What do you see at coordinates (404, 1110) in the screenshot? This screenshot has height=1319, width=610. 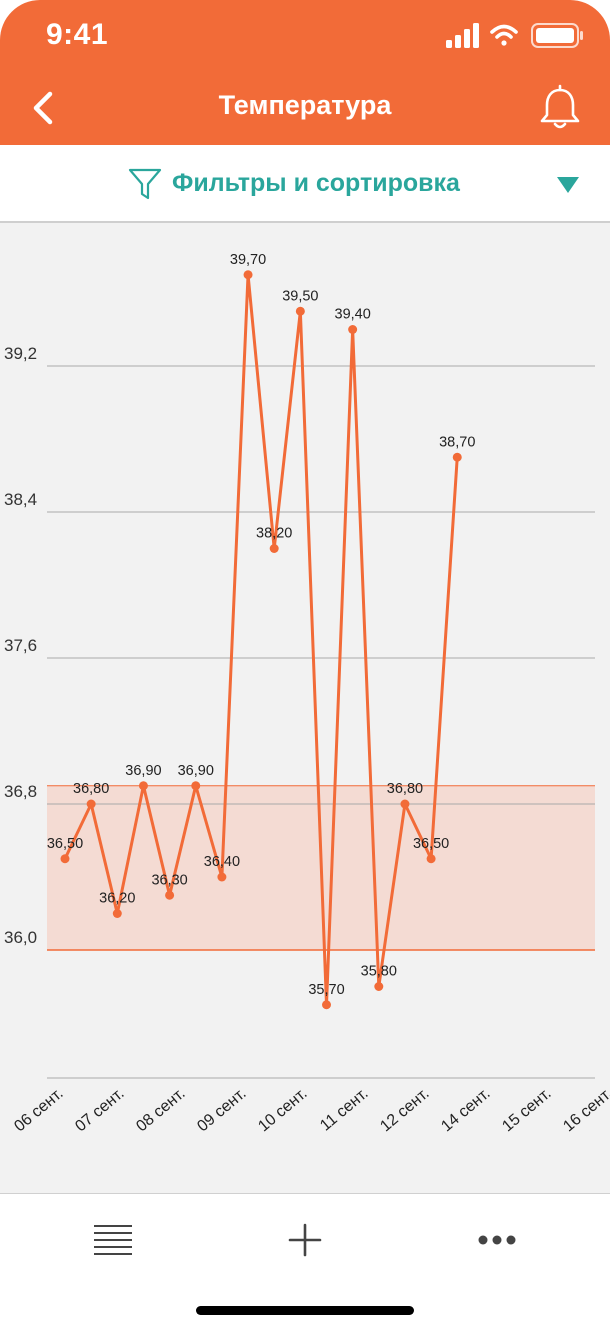 I see `x-tick-label: 12 сент.` at bounding box center [404, 1110].